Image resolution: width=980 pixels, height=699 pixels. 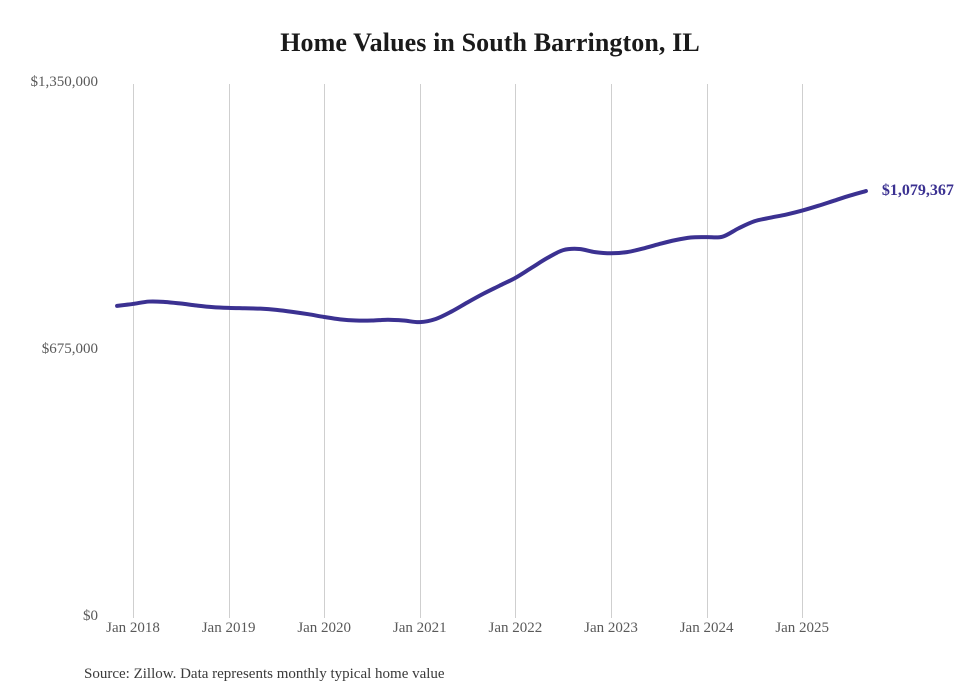 What do you see at coordinates (419, 628) in the screenshot?
I see `x-axis-tick-label: Jan 2021` at bounding box center [419, 628].